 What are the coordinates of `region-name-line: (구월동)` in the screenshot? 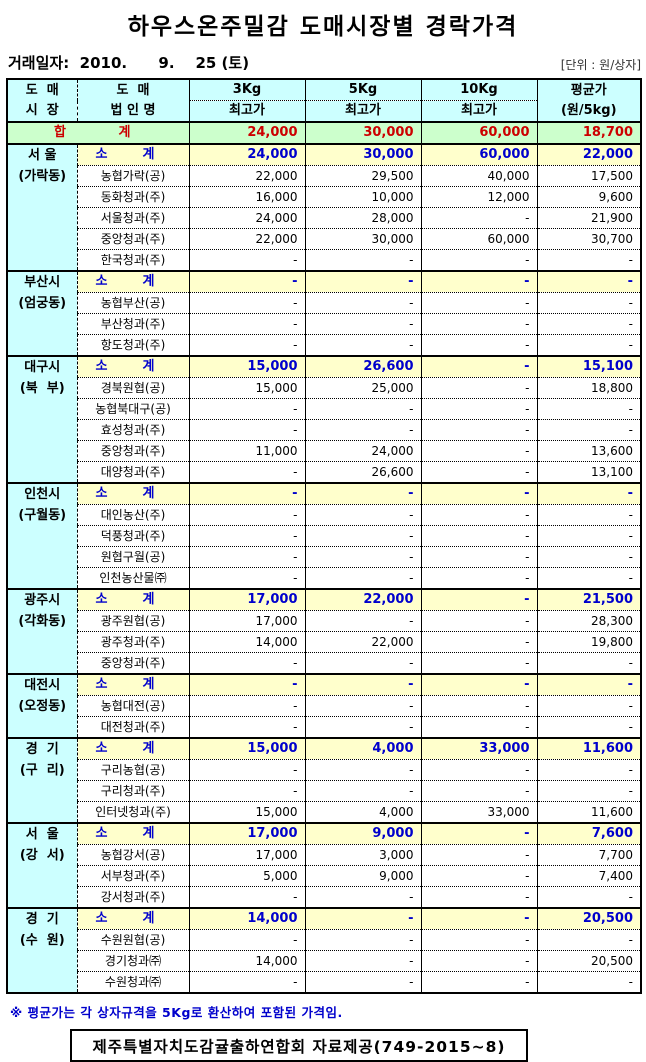 It's located at (42, 515).